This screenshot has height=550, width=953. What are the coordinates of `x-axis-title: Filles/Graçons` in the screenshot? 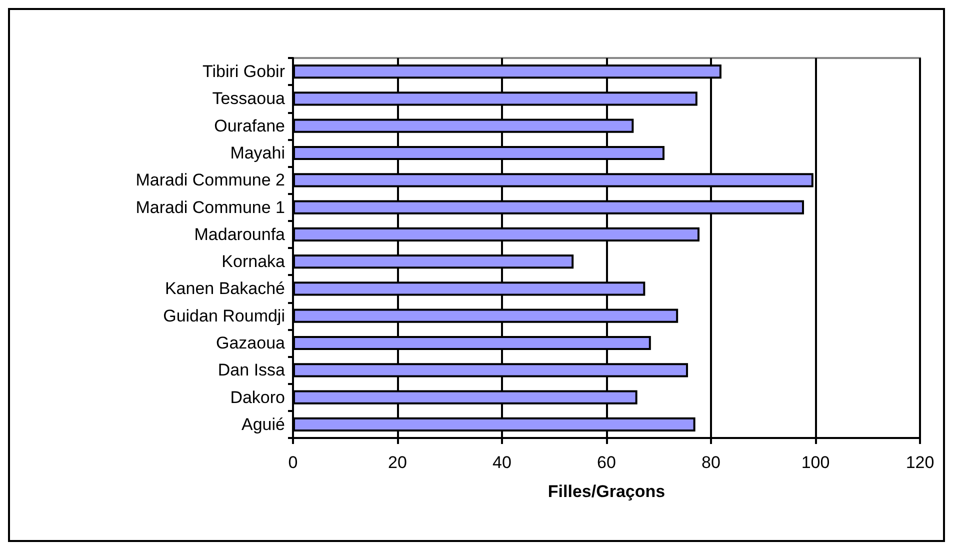 It's located at (607, 491).